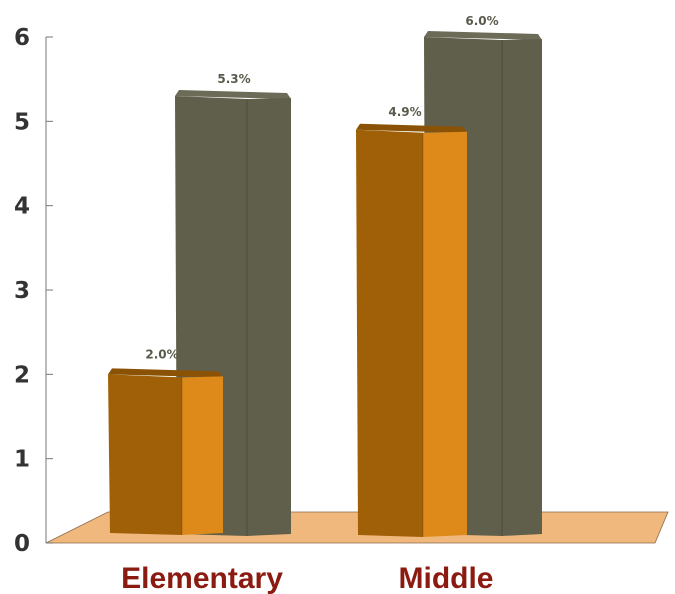 The image size is (675, 594). Describe the element at coordinates (202, 578) in the screenshot. I see `category-label: Elementary` at that location.